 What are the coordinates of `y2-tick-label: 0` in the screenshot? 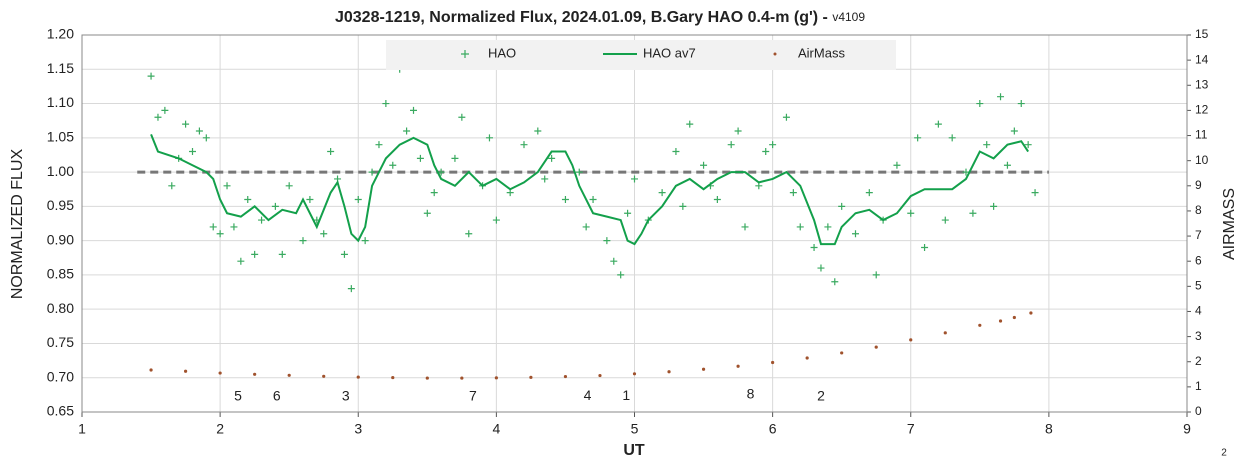 It's located at (1198, 411).